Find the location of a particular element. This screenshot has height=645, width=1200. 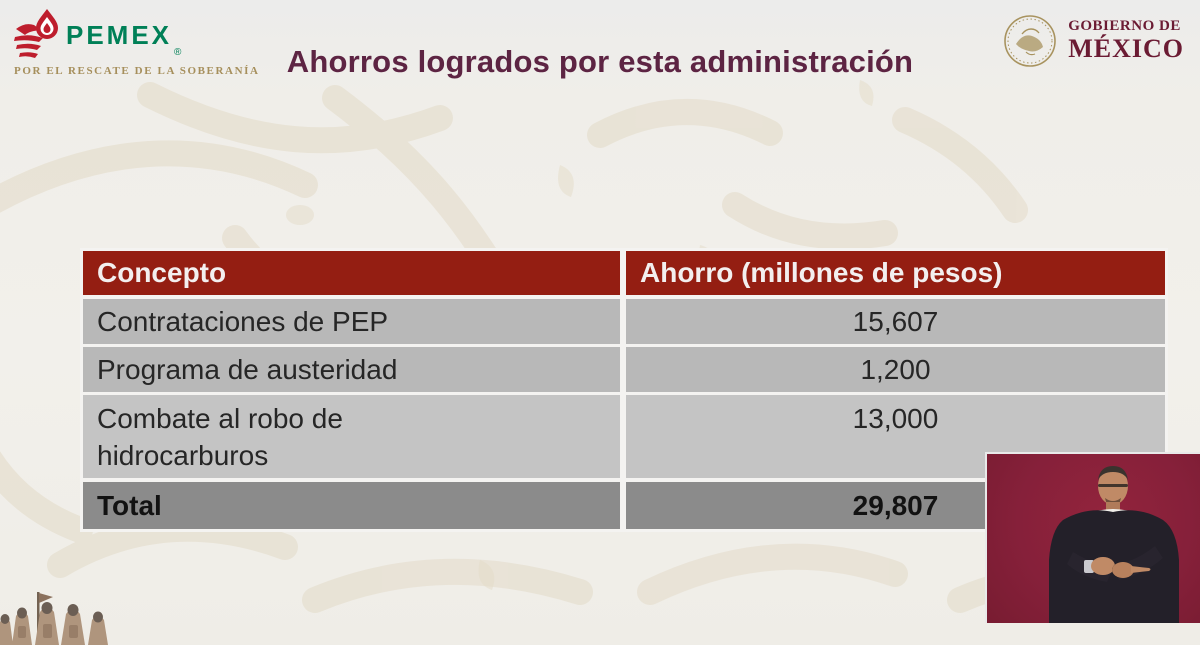

registered-trademark-symbol: ® is located at coordinates (178, 52).